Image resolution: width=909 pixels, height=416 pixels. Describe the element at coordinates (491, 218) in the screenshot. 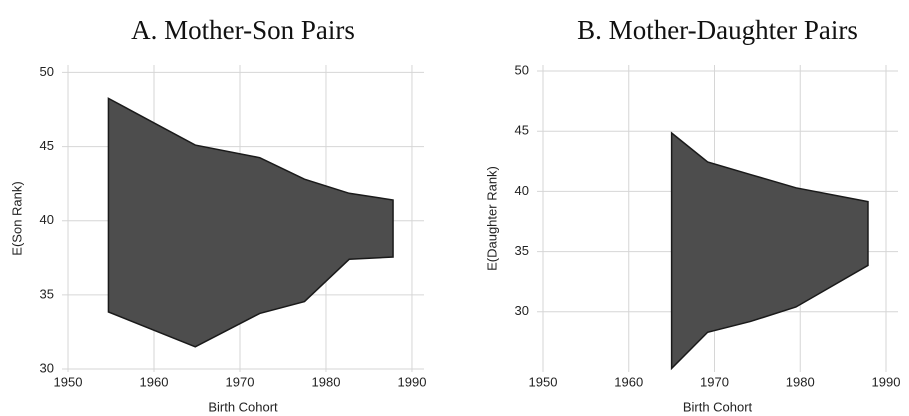

I see `y-axis-label: E(Daughter Rank)` at that location.